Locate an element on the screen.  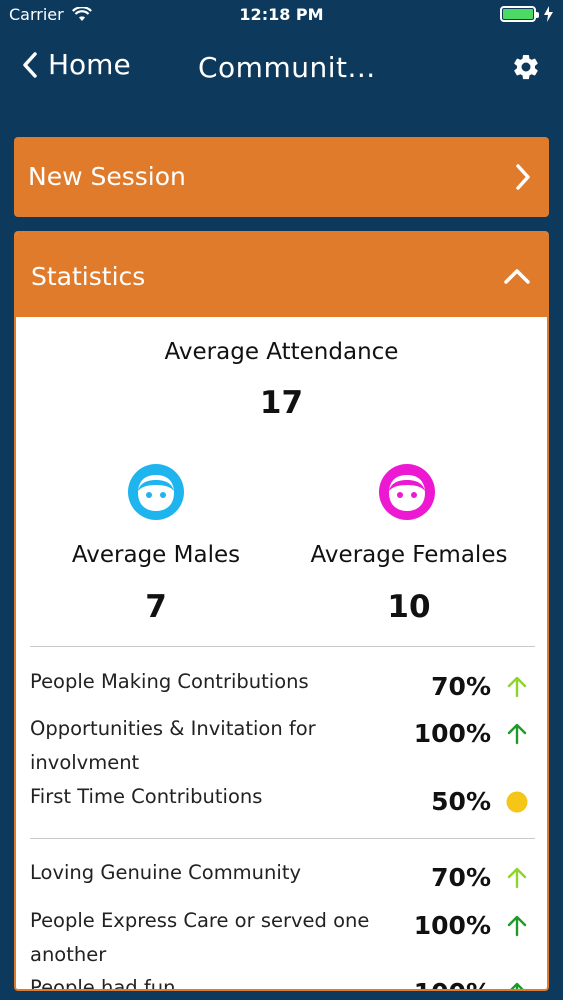
metric-label: People Making Contributions is located at coordinates (169, 681).